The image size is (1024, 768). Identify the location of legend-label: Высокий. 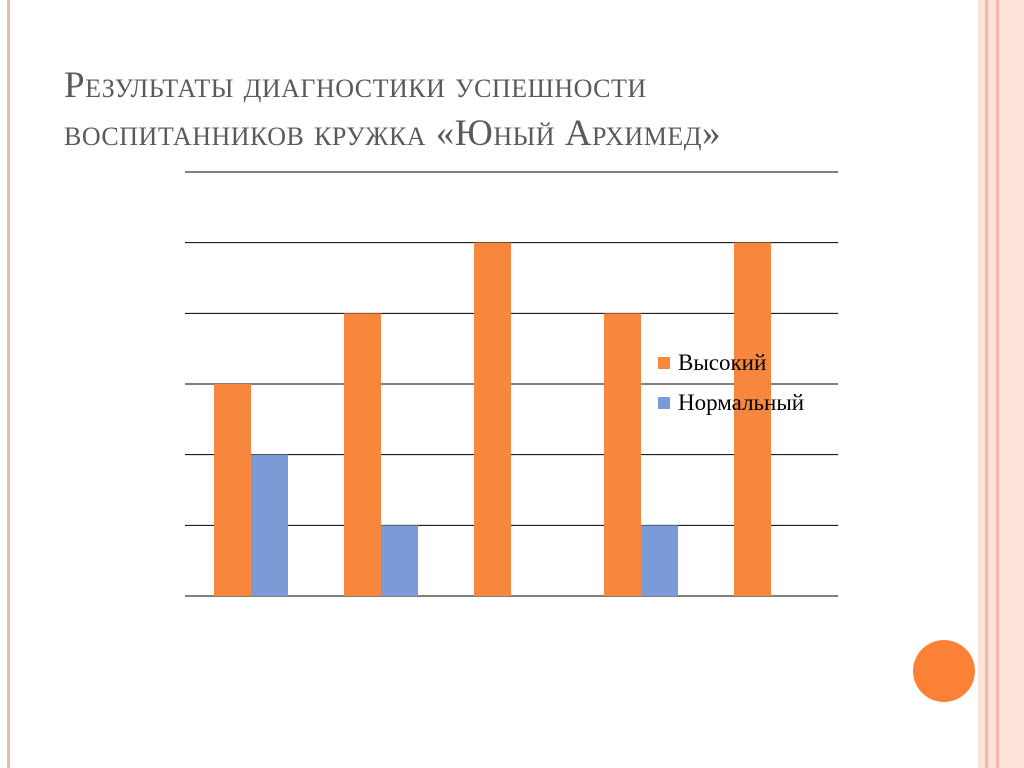
(722, 362).